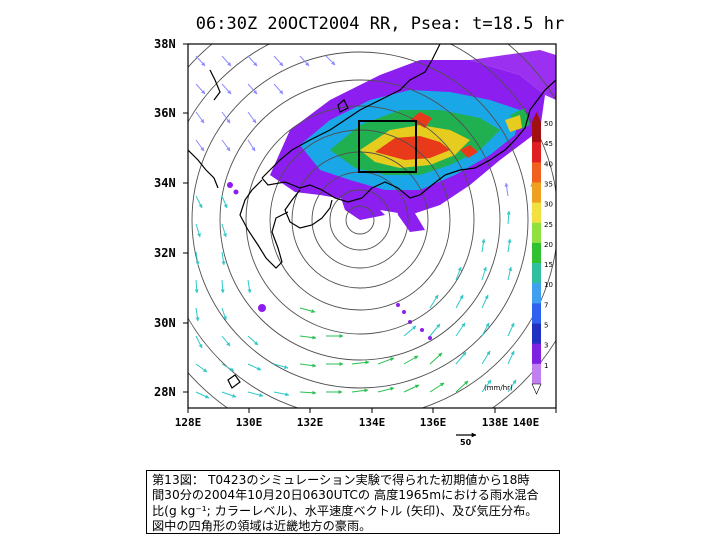  I want to click on lat-label: 34N, so click(165, 183).